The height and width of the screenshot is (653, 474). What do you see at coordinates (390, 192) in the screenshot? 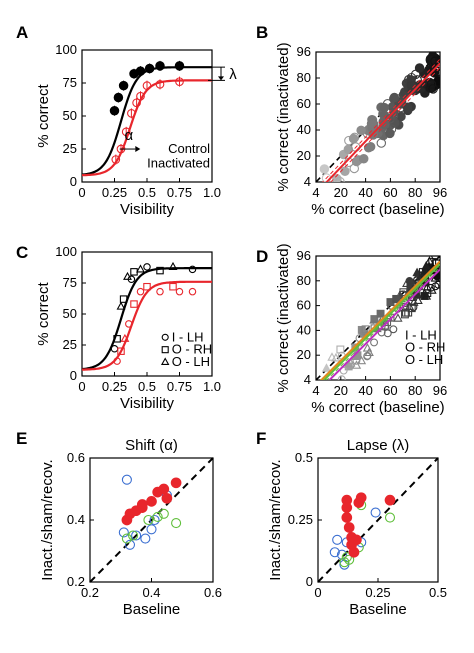
I see `x-tick-label: 60` at bounding box center [390, 192].